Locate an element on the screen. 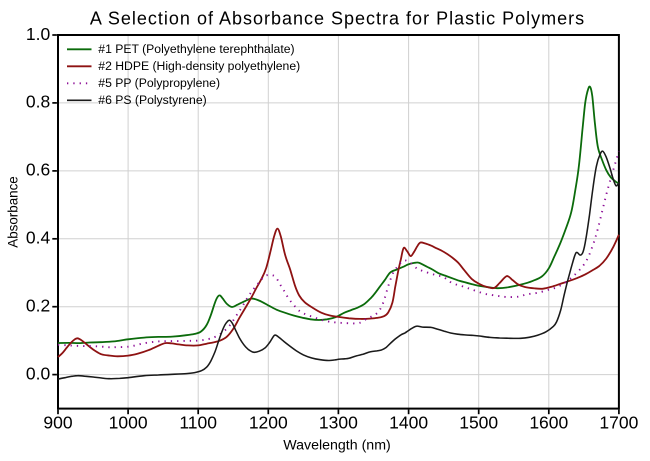  svg-text: 1000 is located at coordinates (128, 423).